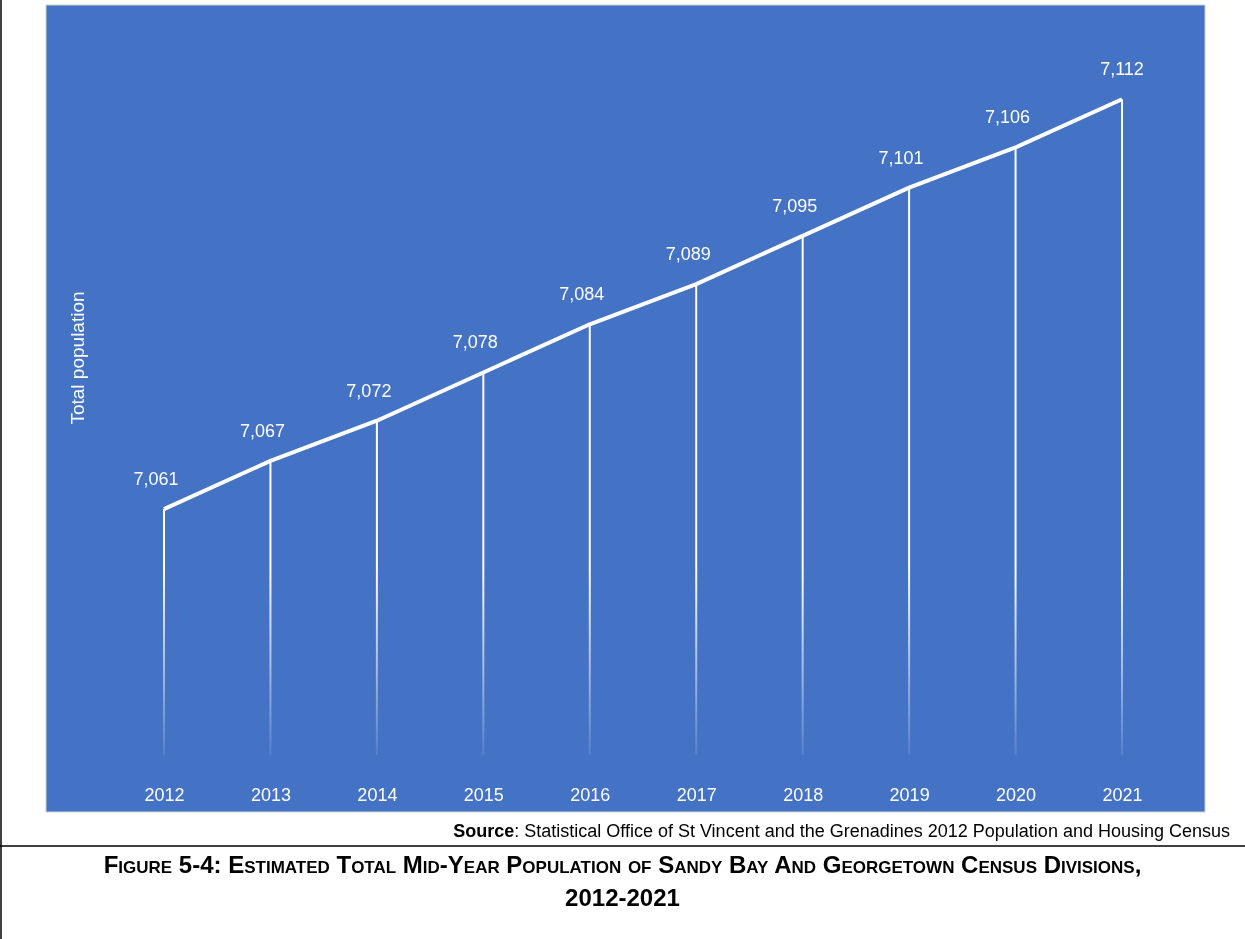 This screenshot has width=1245, height=939. I want to click on x-tick-label: 2012, so click(164, 794).